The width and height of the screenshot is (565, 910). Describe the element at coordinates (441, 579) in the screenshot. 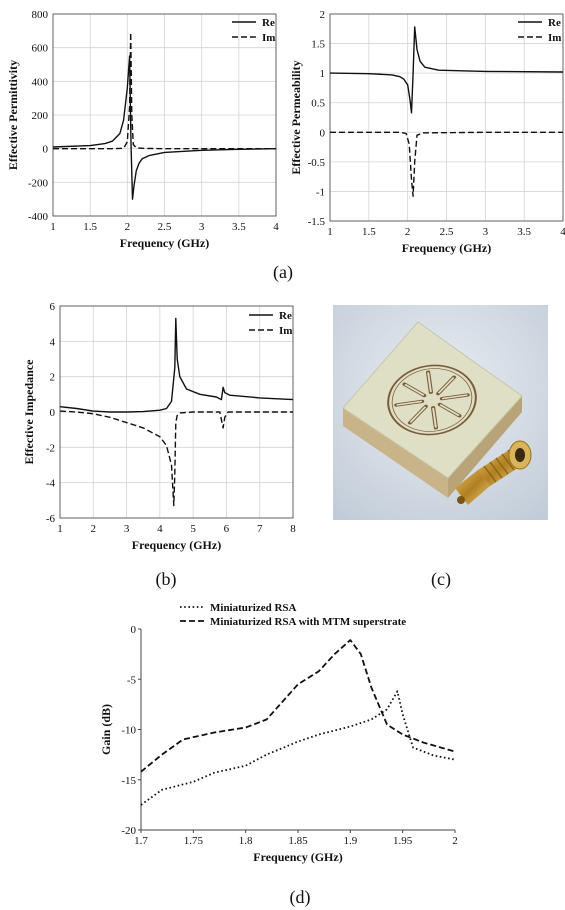

I see `caption-c: (c)` at that location.